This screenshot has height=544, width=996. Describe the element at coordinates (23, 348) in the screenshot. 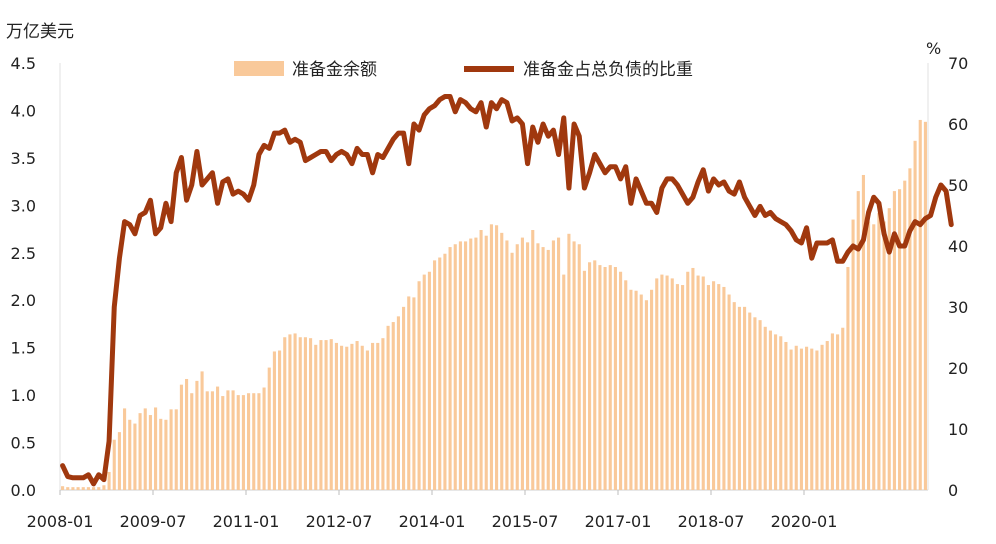

I see `left-tick-label: 1.5` at that location.